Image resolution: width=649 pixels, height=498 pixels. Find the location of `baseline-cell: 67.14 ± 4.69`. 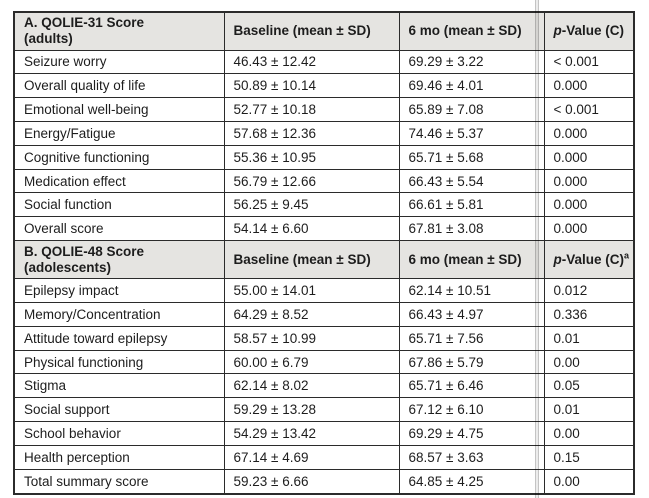

baseline-cell: 67.14 ± 4.69 is located at coordinates (311, 457).